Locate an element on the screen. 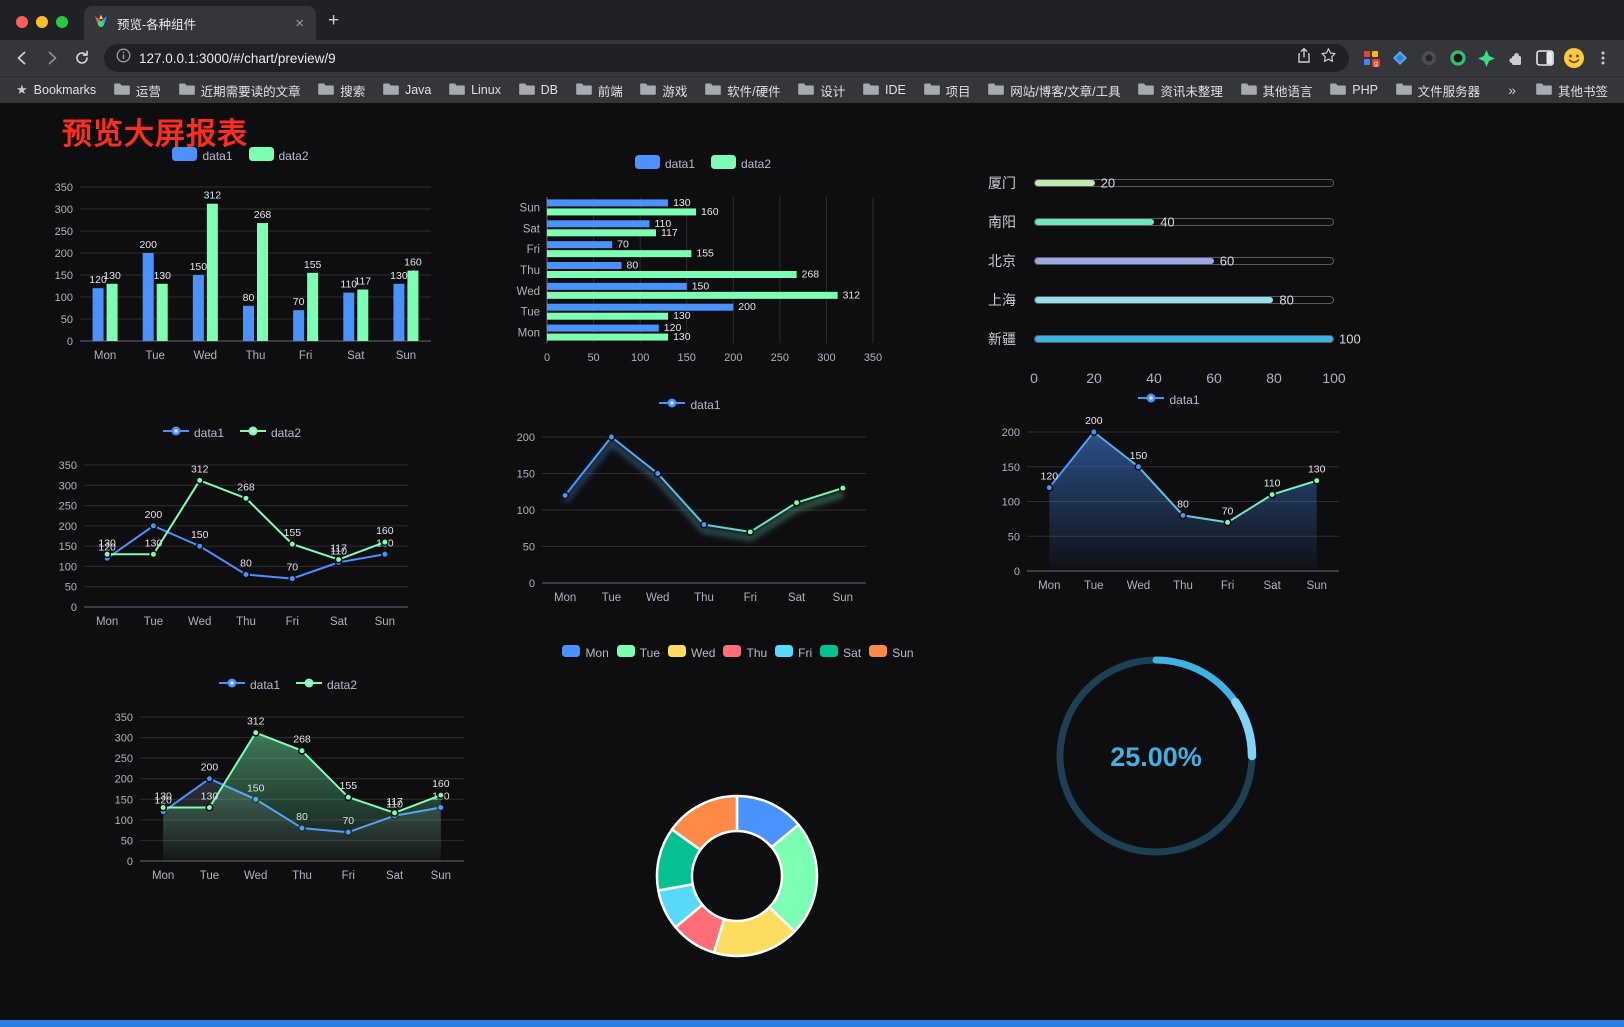  url-text: 127.0.0.1:3000/#/chart/preview/9 is located at coordinates (237, 58).